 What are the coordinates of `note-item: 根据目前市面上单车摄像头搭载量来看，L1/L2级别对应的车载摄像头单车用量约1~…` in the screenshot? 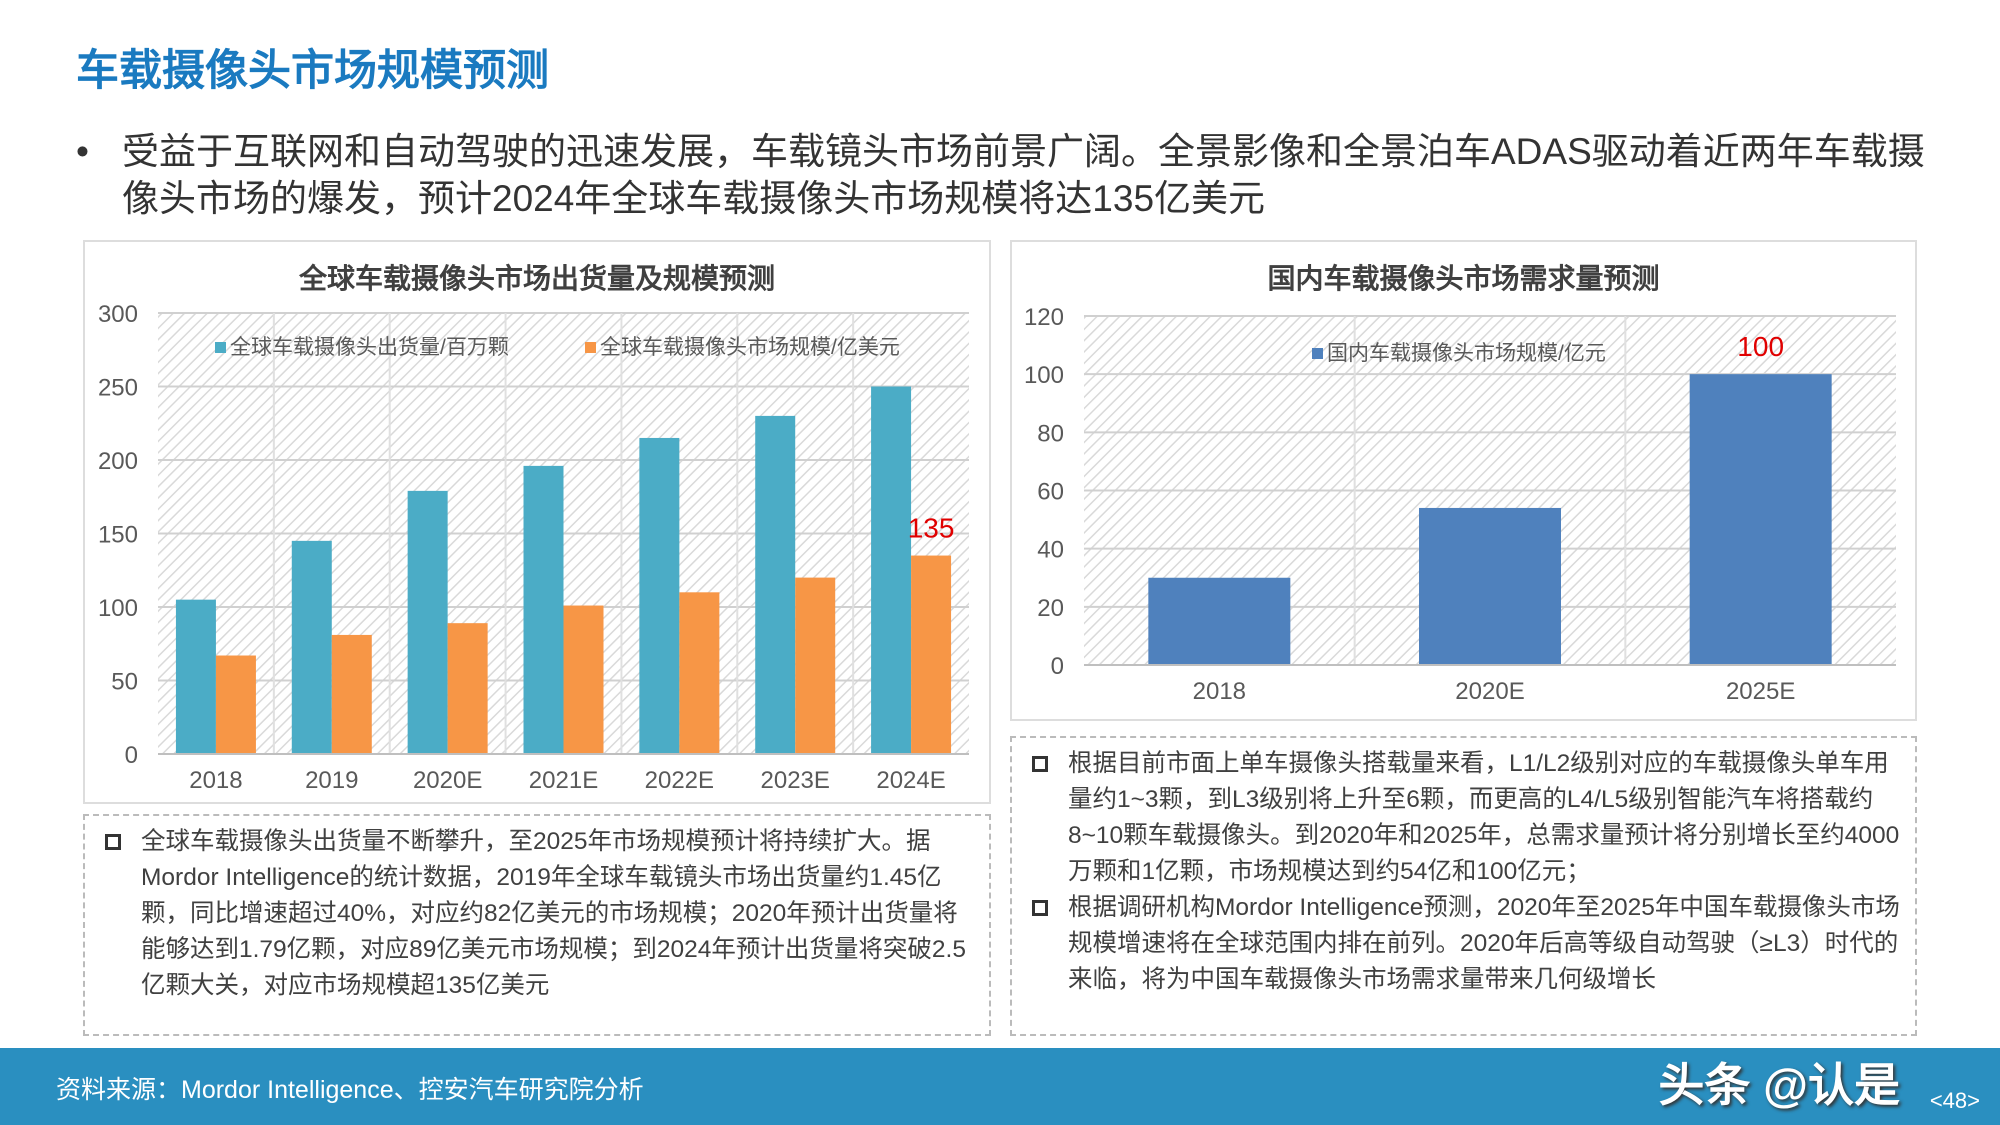 It's located at (1467, 818).